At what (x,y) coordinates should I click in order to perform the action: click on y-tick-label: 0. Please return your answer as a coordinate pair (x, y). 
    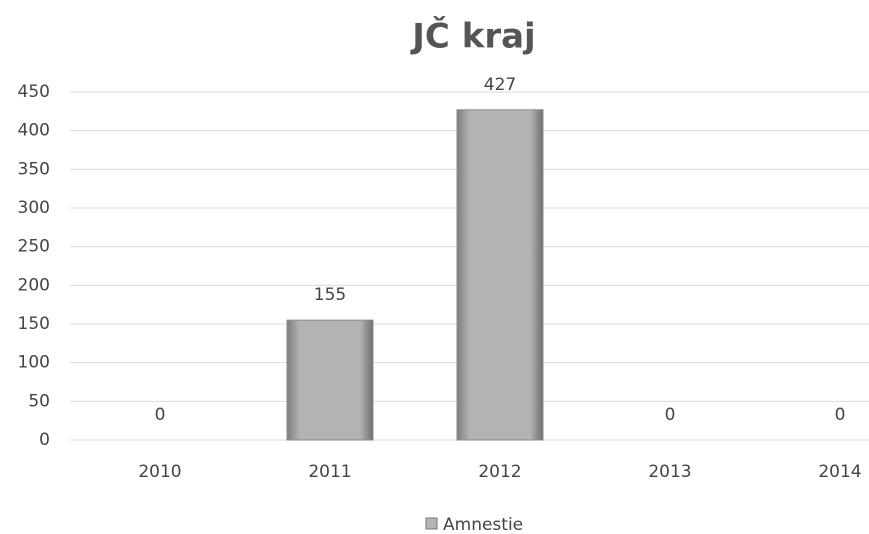
    Looking at the image, I should click on (44, 440).